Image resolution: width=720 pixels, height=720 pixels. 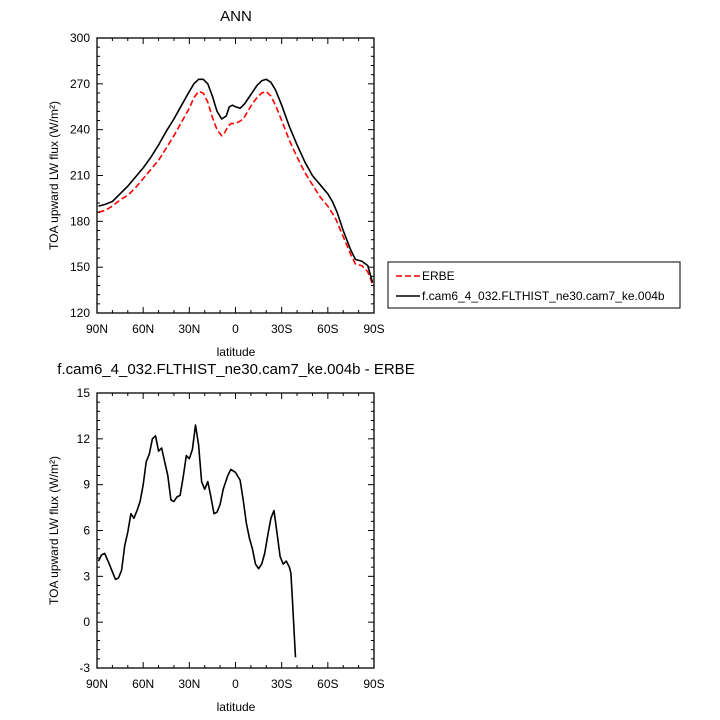 What do you see at coordinates (54, 175) in the screenshot?
I see `top-y-axis-label: TOA upward LW flux (W/m²)` at bounding box center [54, 175].